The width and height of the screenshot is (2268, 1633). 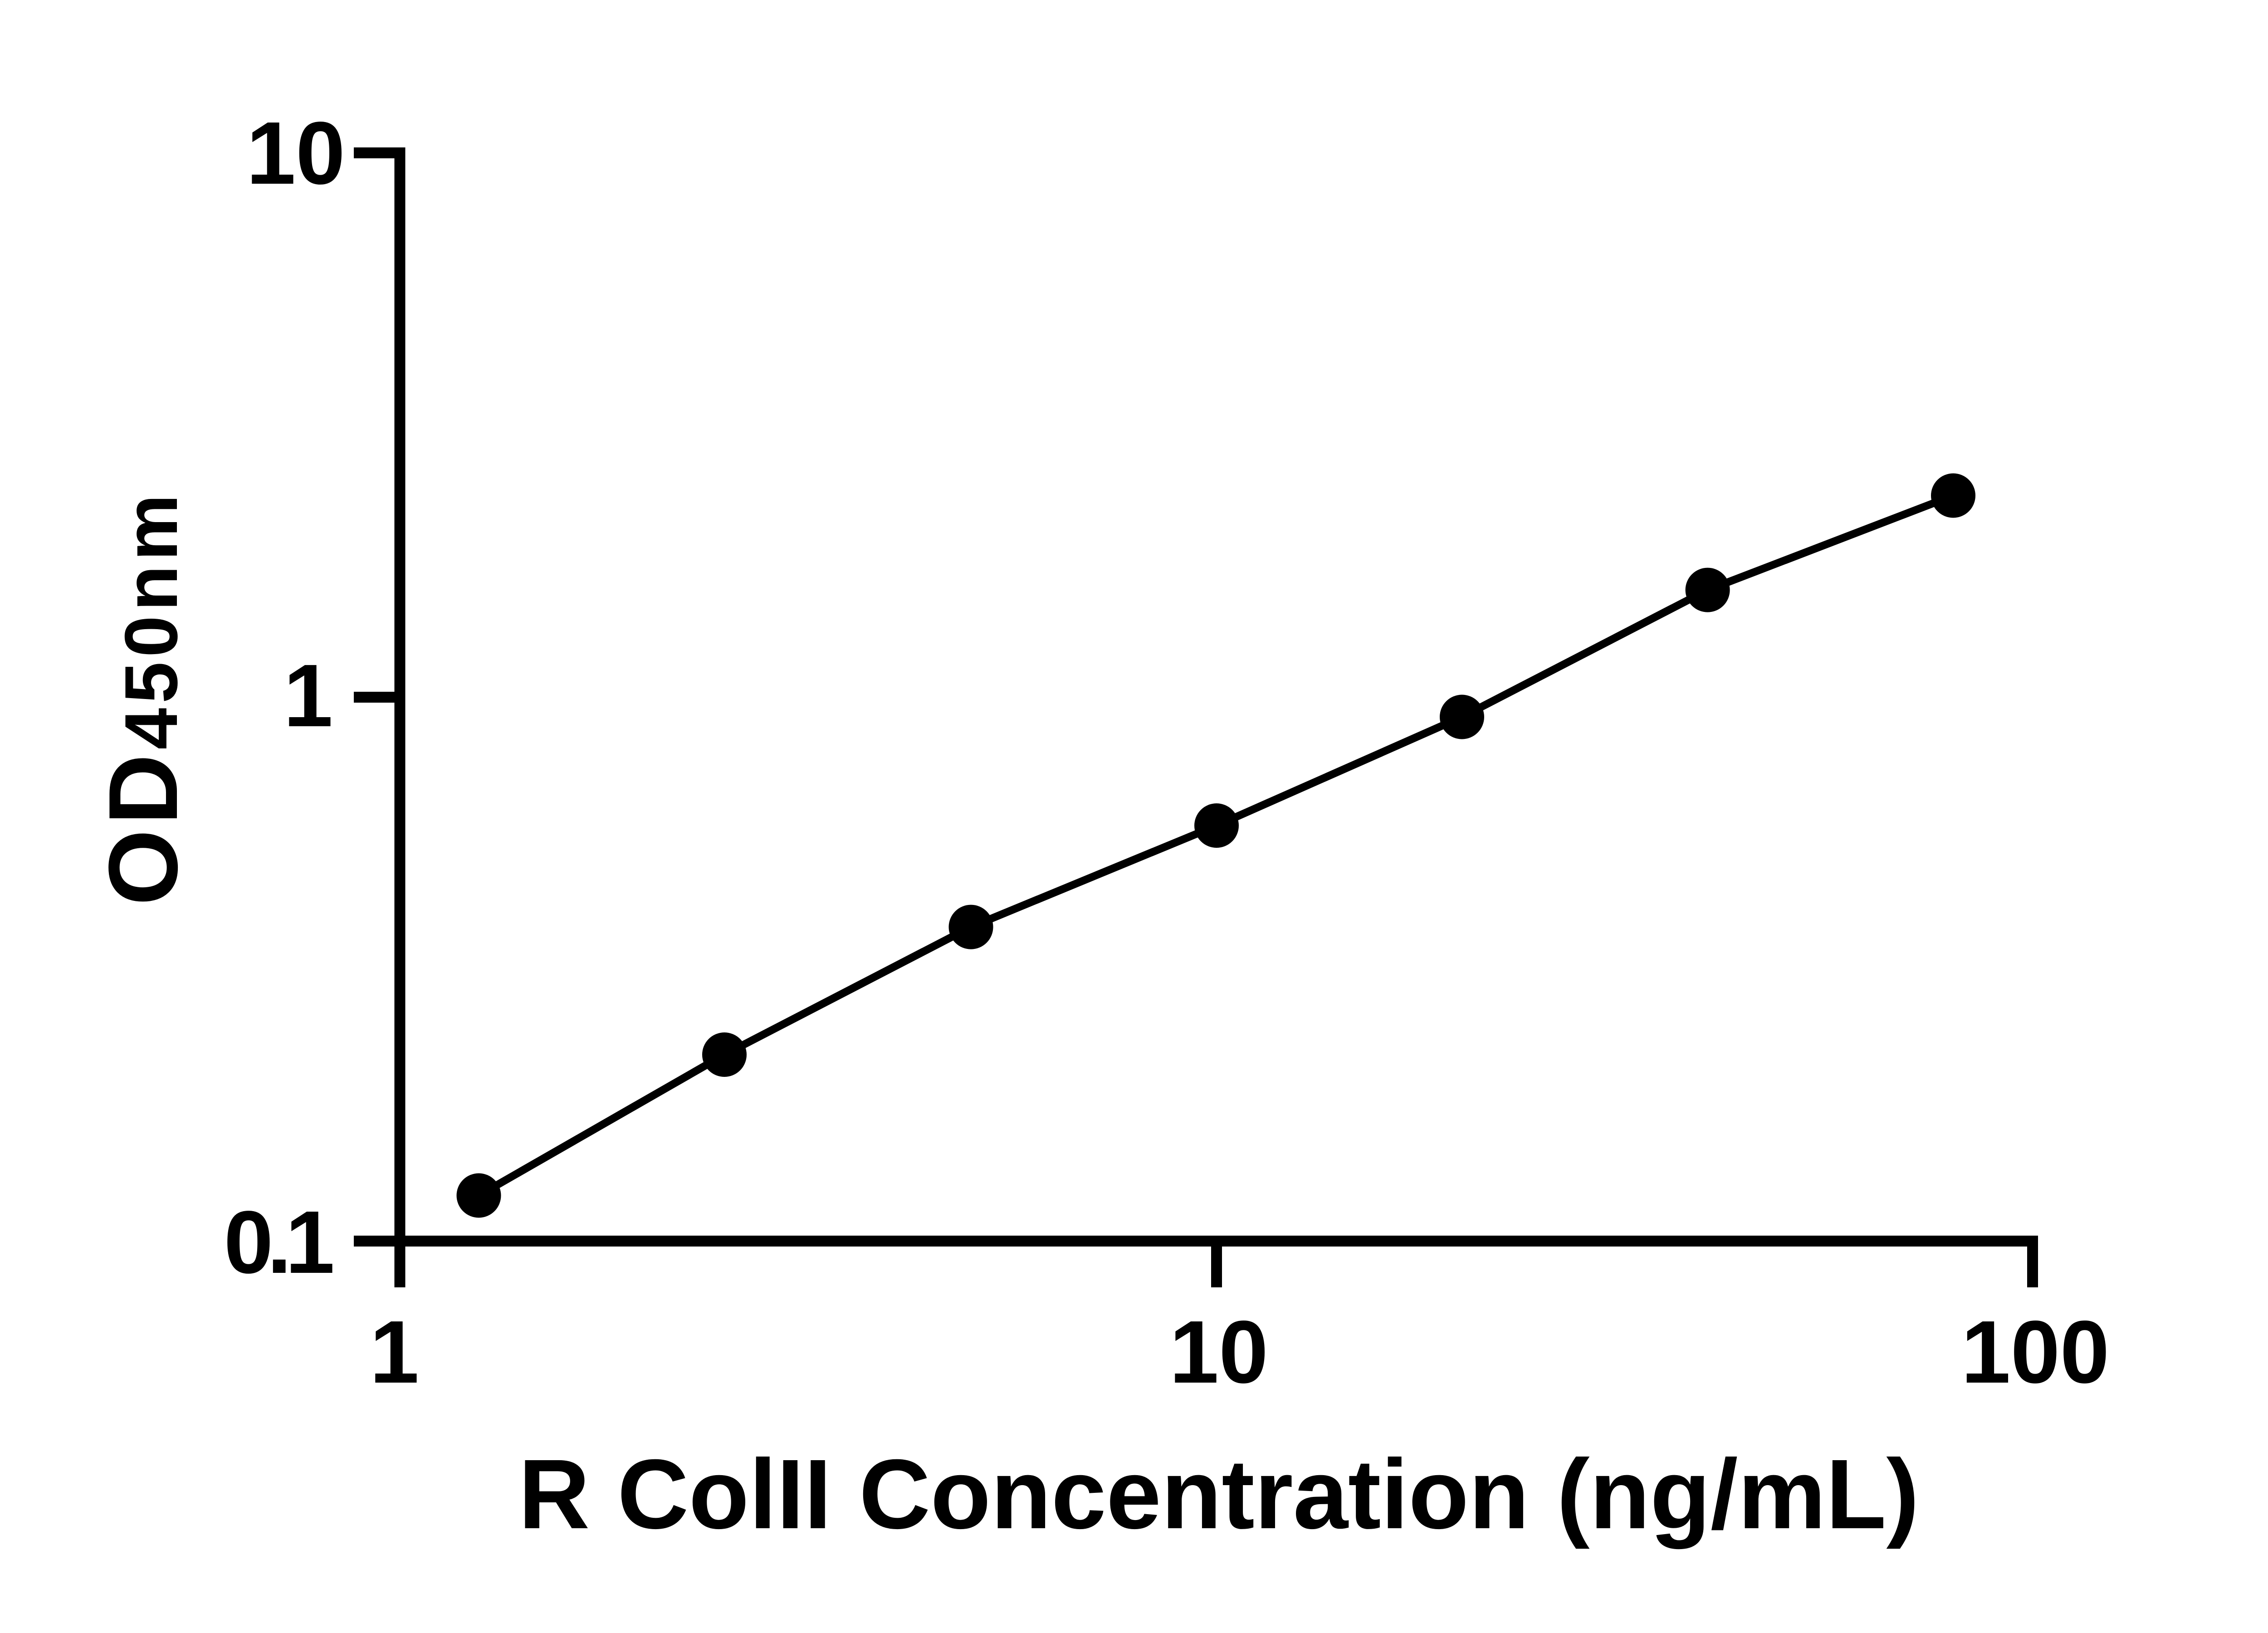 I want to click on svg-text: 0.1, so click(x=278, y=1242).